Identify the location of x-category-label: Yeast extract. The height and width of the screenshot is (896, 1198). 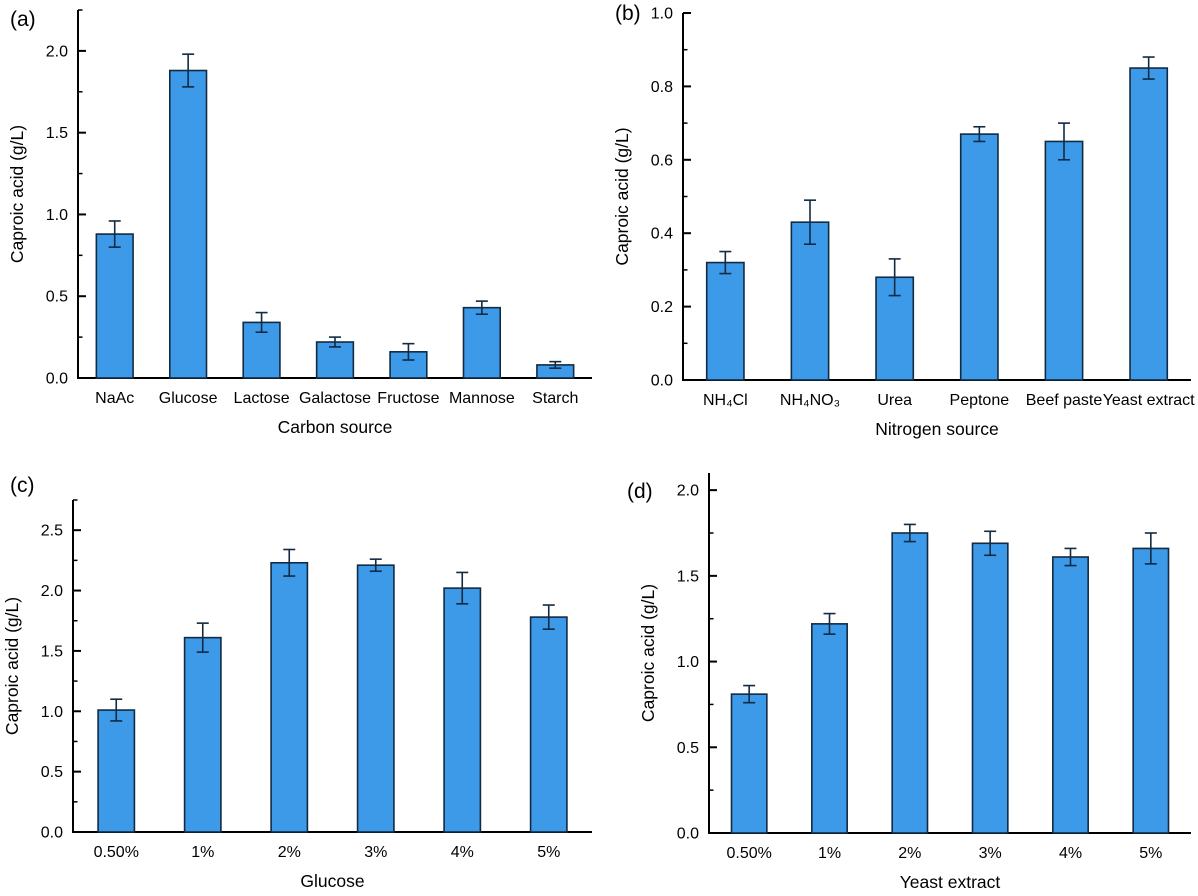
(1149, 400).